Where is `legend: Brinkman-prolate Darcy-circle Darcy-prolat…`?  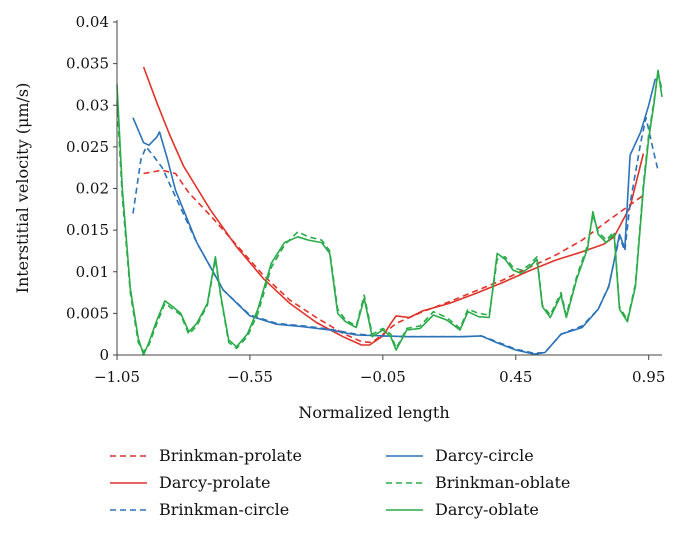
legend: Brinkman-prolate Darcy-circle Darcy-prolat… is located at coordinates (340, 482).